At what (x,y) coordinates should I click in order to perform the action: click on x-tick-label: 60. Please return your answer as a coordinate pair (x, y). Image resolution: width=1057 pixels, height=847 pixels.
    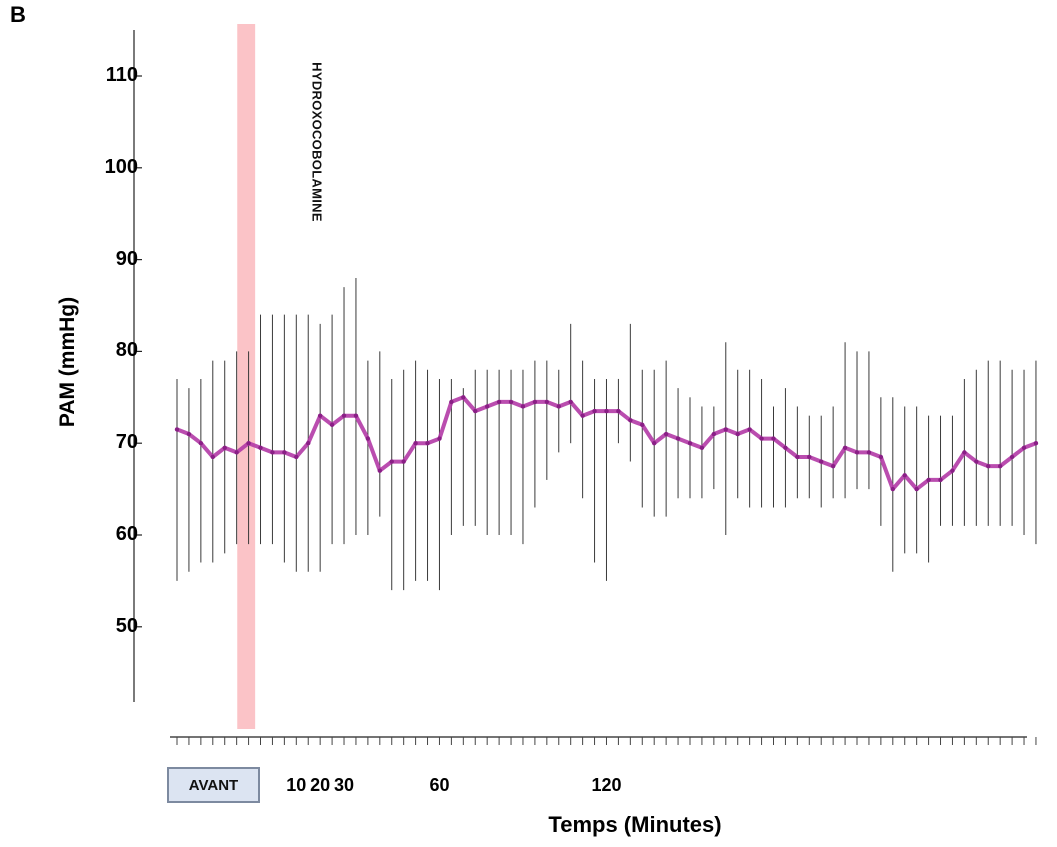
    Looking at the image, I should click on (439, 785).